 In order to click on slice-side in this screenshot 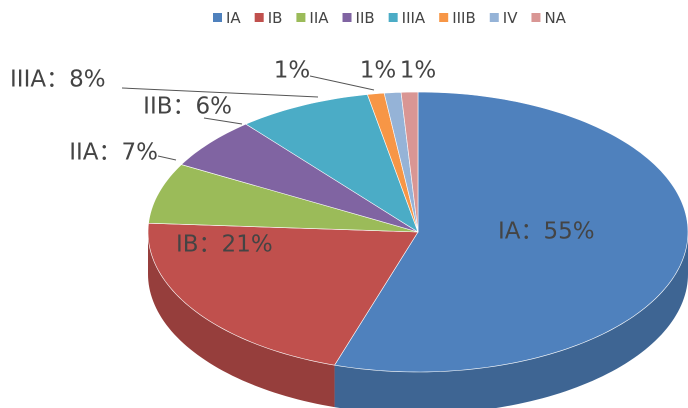, I will do `click(241, 320)`.